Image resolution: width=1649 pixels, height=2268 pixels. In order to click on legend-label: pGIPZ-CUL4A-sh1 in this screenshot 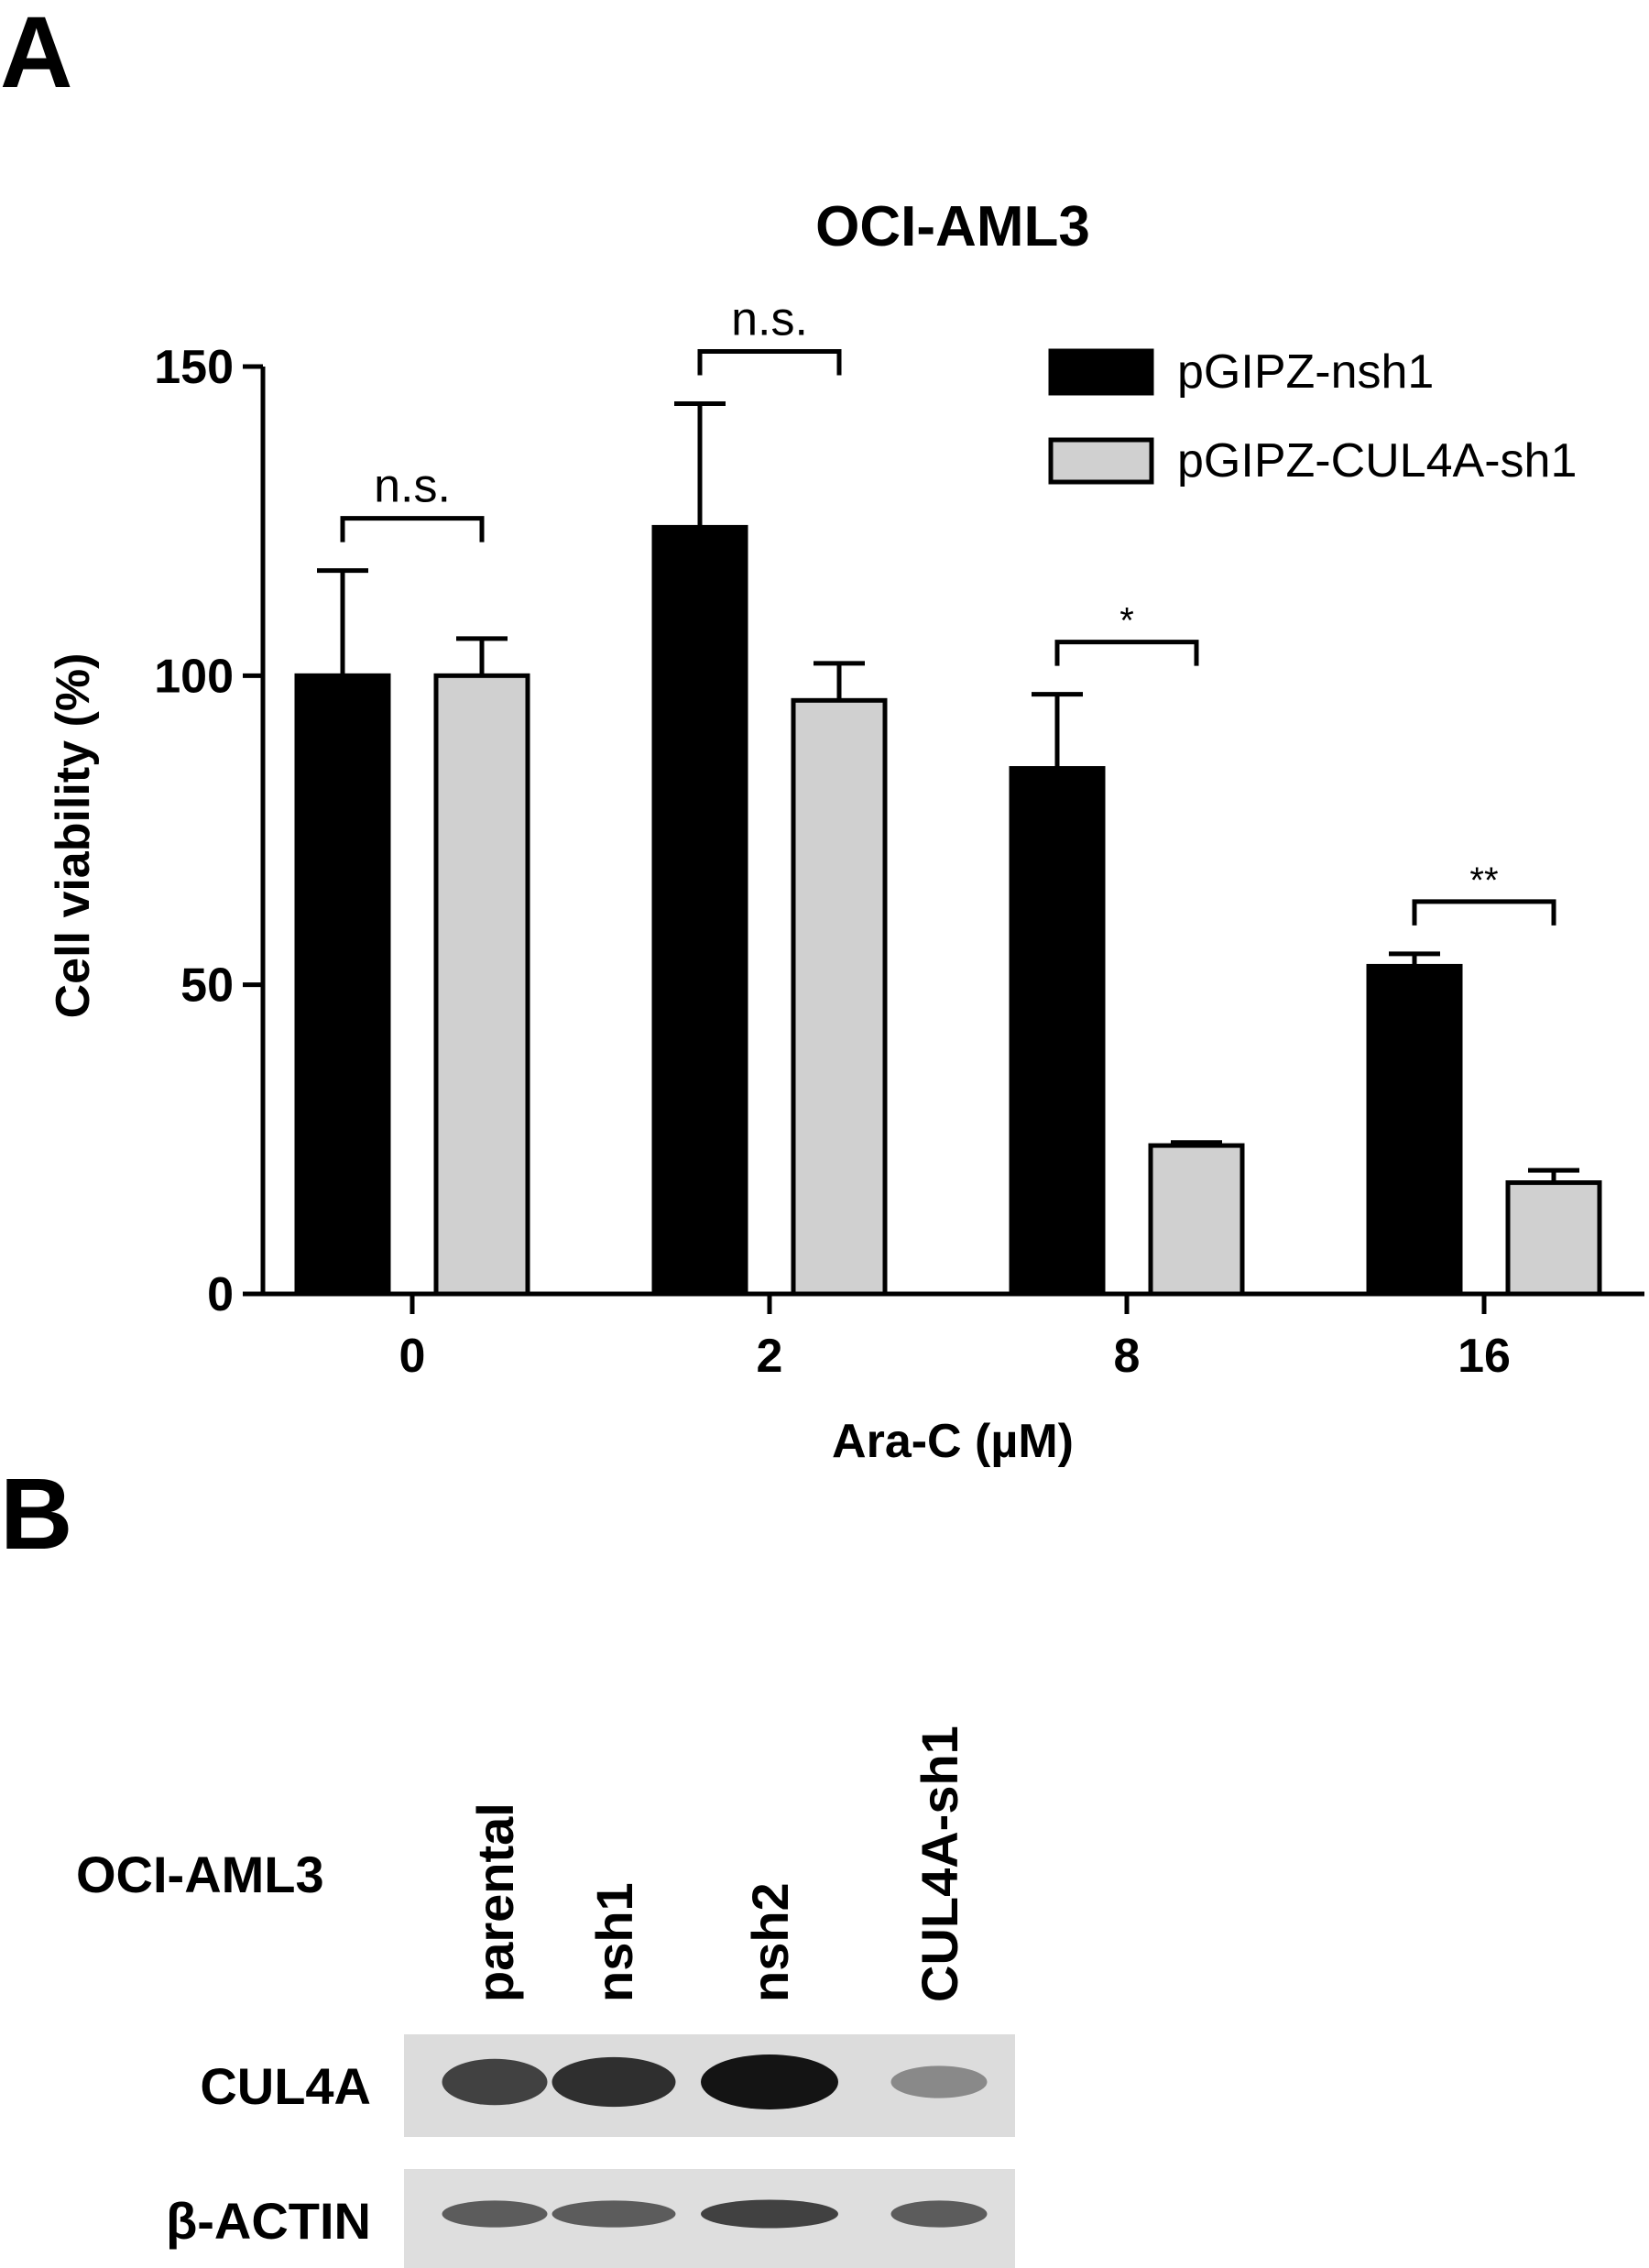, I will do `click(1377, 461)`.